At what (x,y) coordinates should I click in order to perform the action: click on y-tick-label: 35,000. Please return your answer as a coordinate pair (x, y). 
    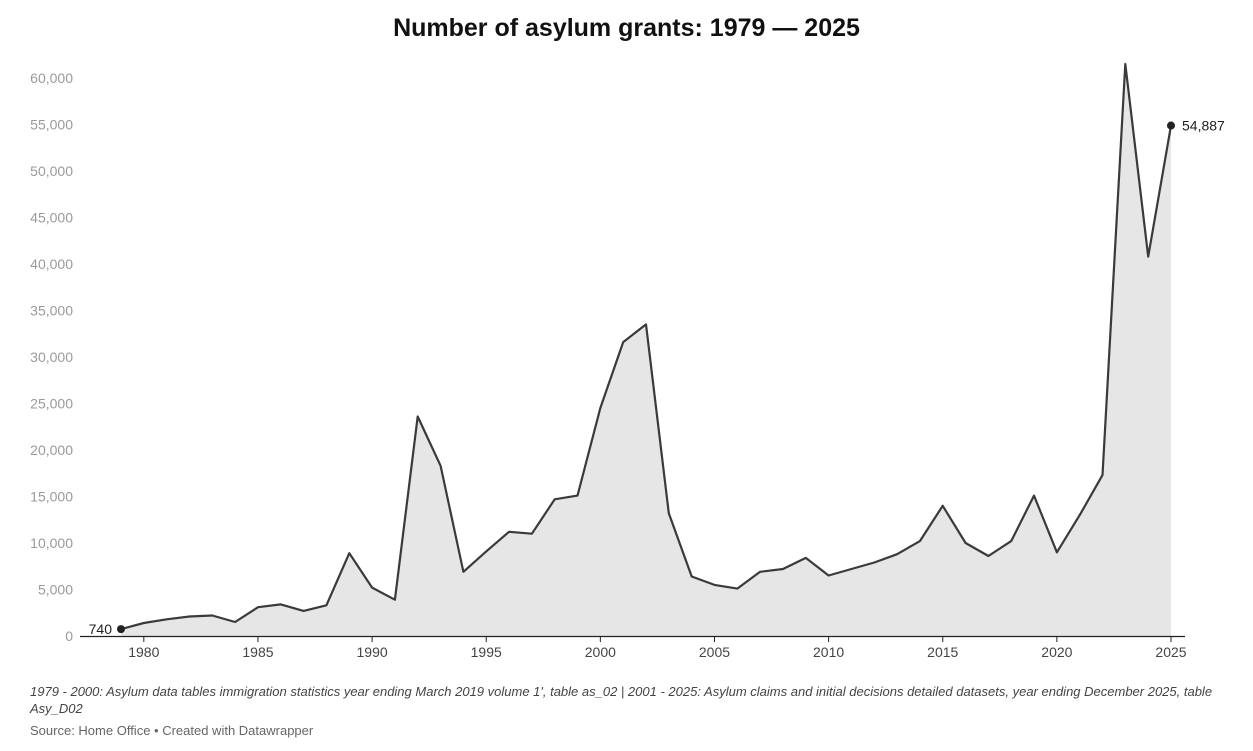
    Looking at the image, I should click on (51, 311).